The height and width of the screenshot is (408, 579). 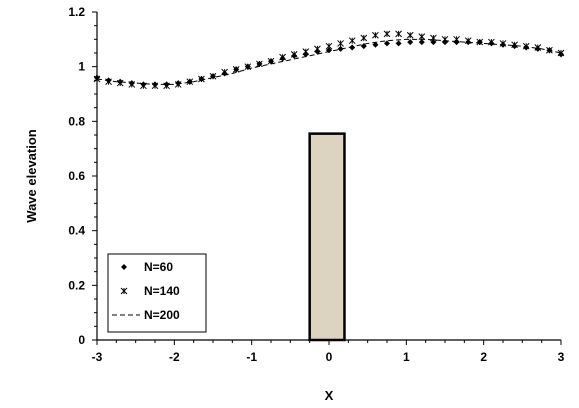 I want to click on legend-label: N=140, so click(x=162, y=291).